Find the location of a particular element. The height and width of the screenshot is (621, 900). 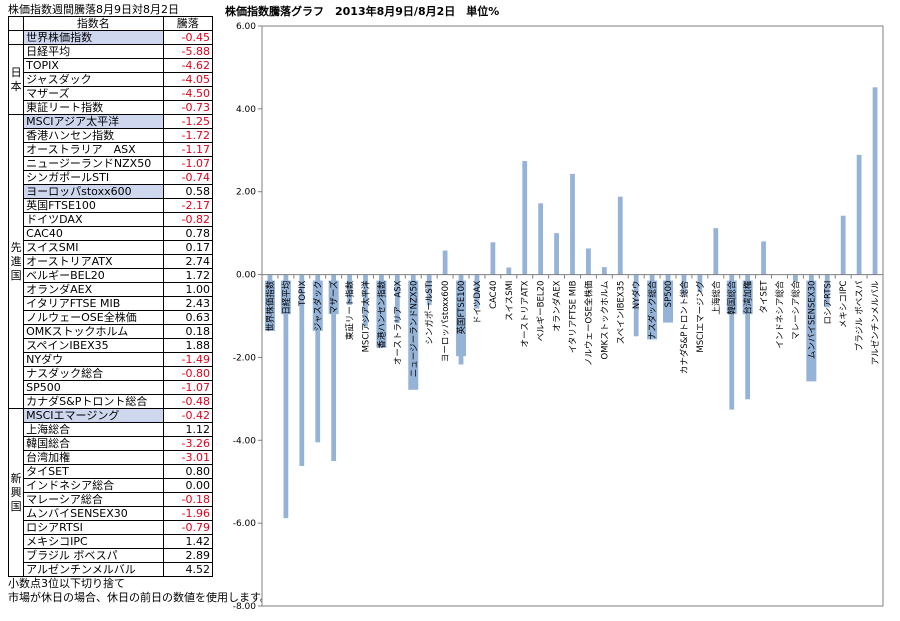

index-change-value: 0.58 is located at coordinates (187, 191).